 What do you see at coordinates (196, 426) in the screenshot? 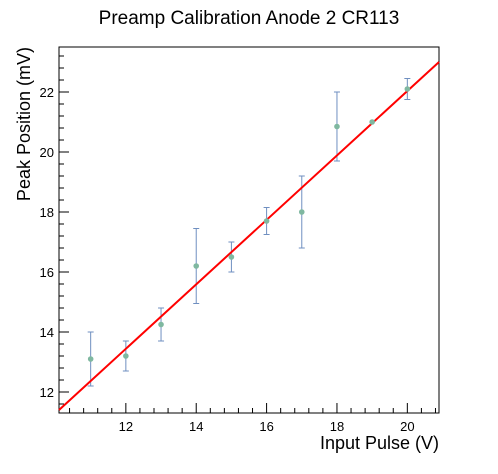
I see `x-tick-label: 14` at bounding box center [196, 426].